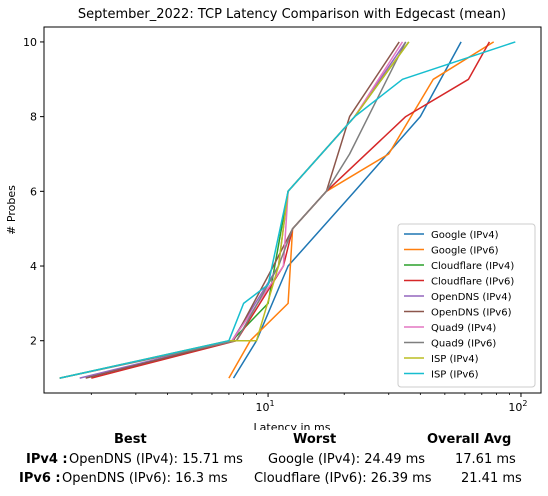 The image size is (548, 496). I want to click on legend-label: Quad9 (IPv4), so click(463, 328).